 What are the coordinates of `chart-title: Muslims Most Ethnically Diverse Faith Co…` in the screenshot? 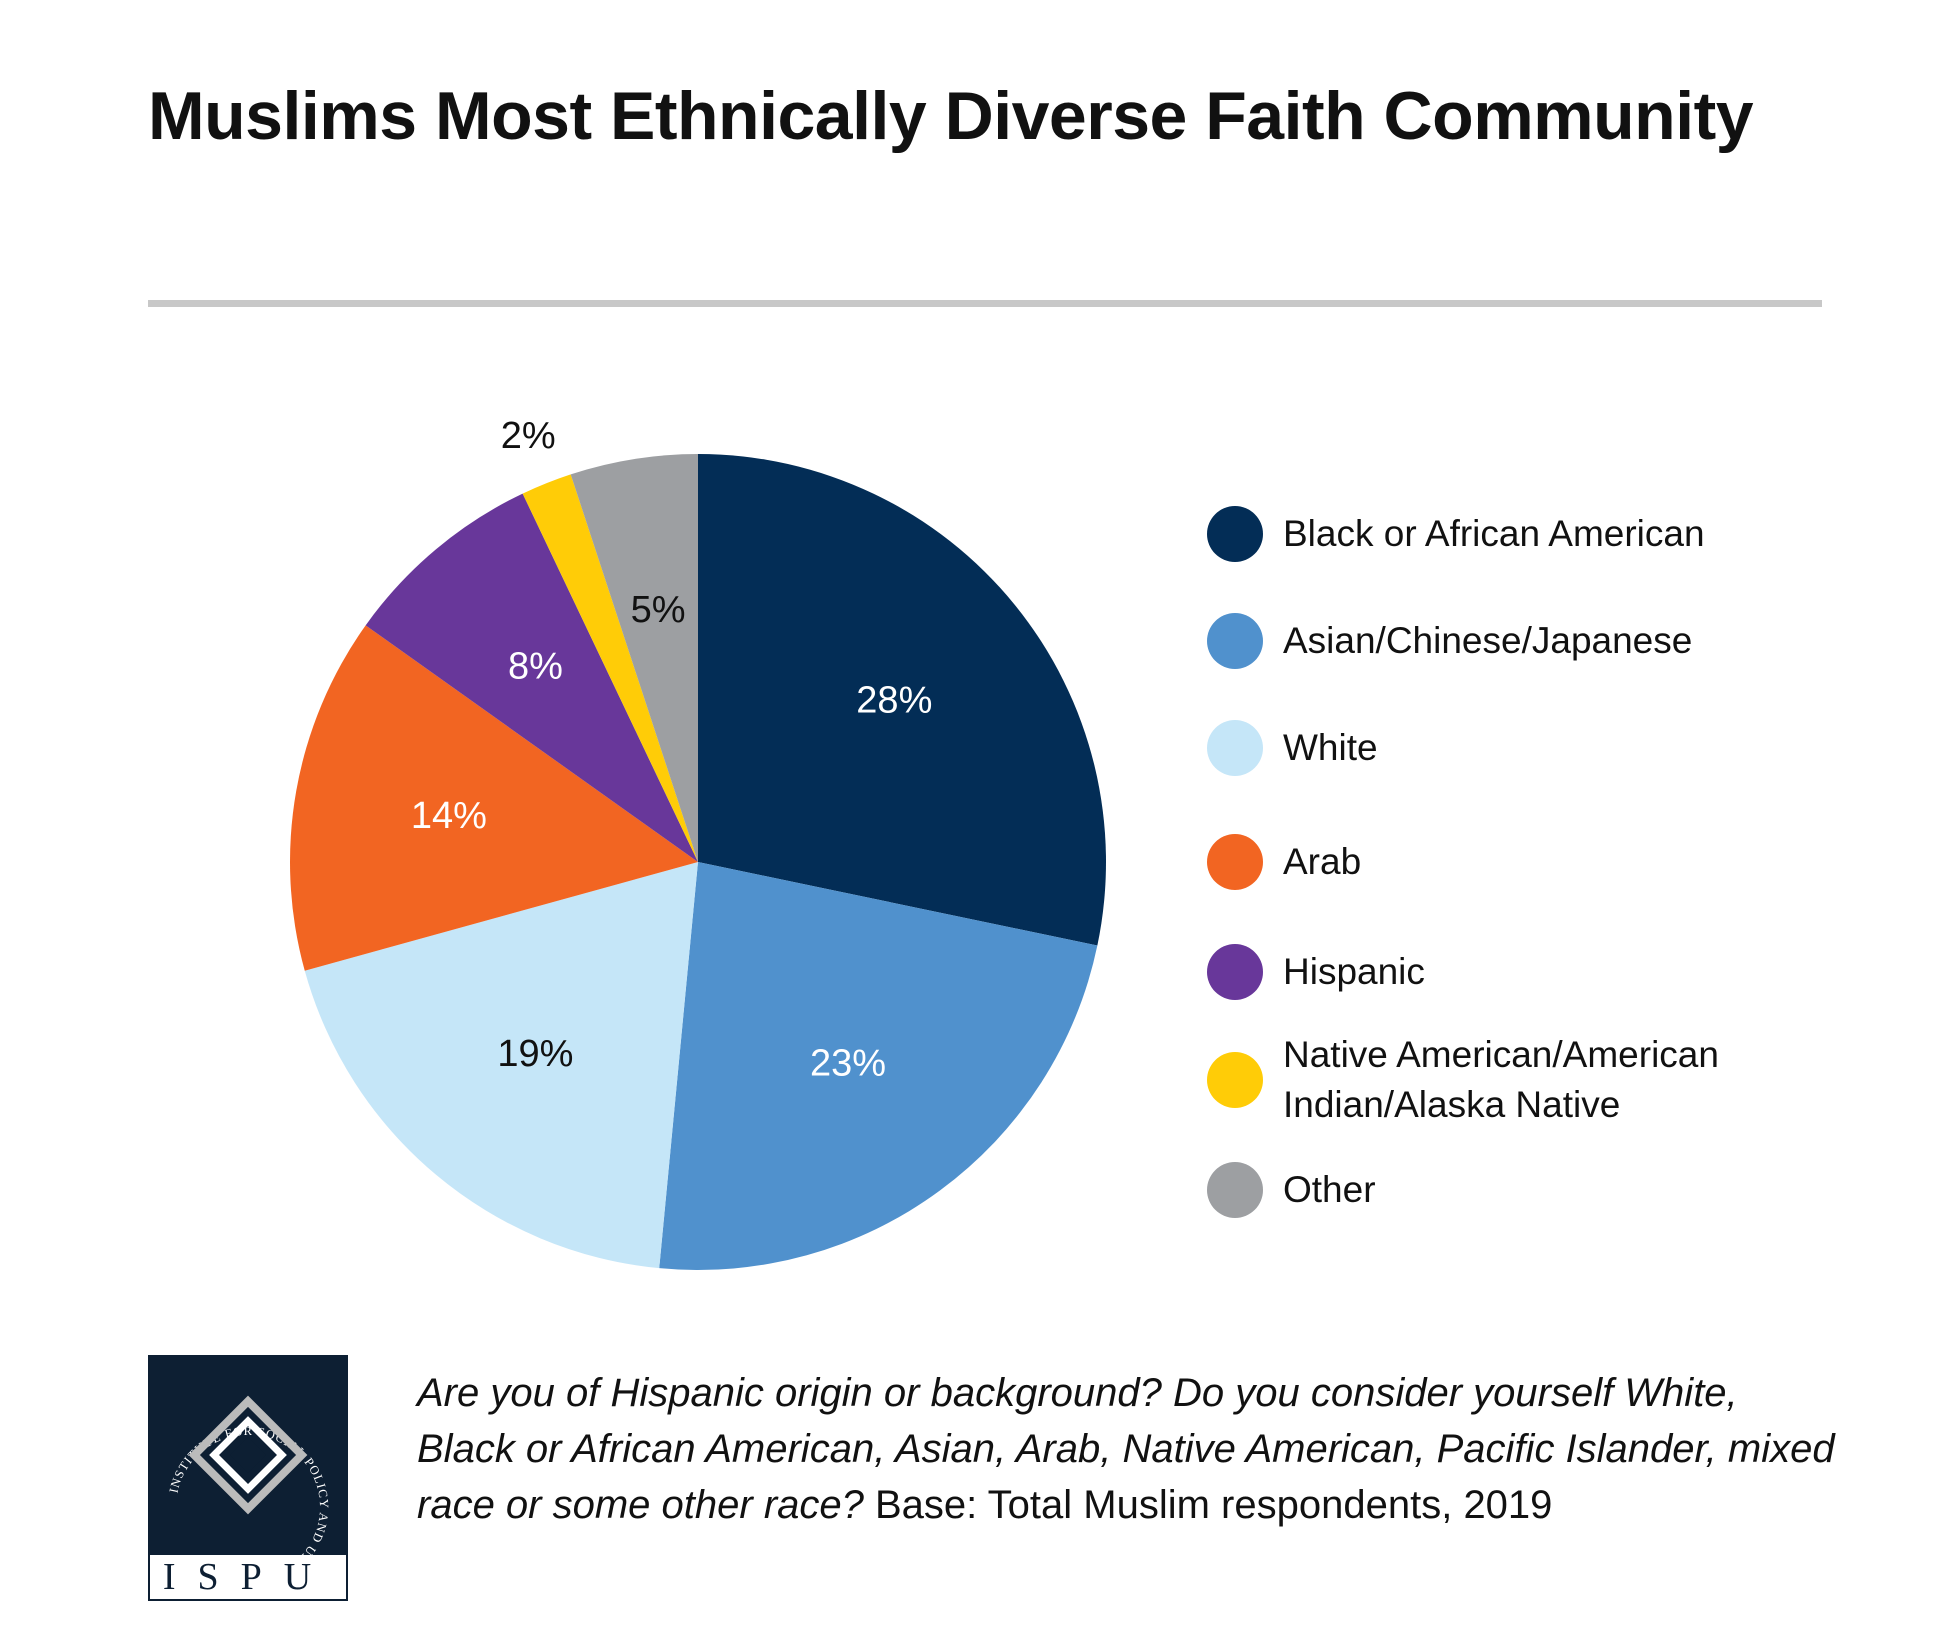 It's located at (951, 116).